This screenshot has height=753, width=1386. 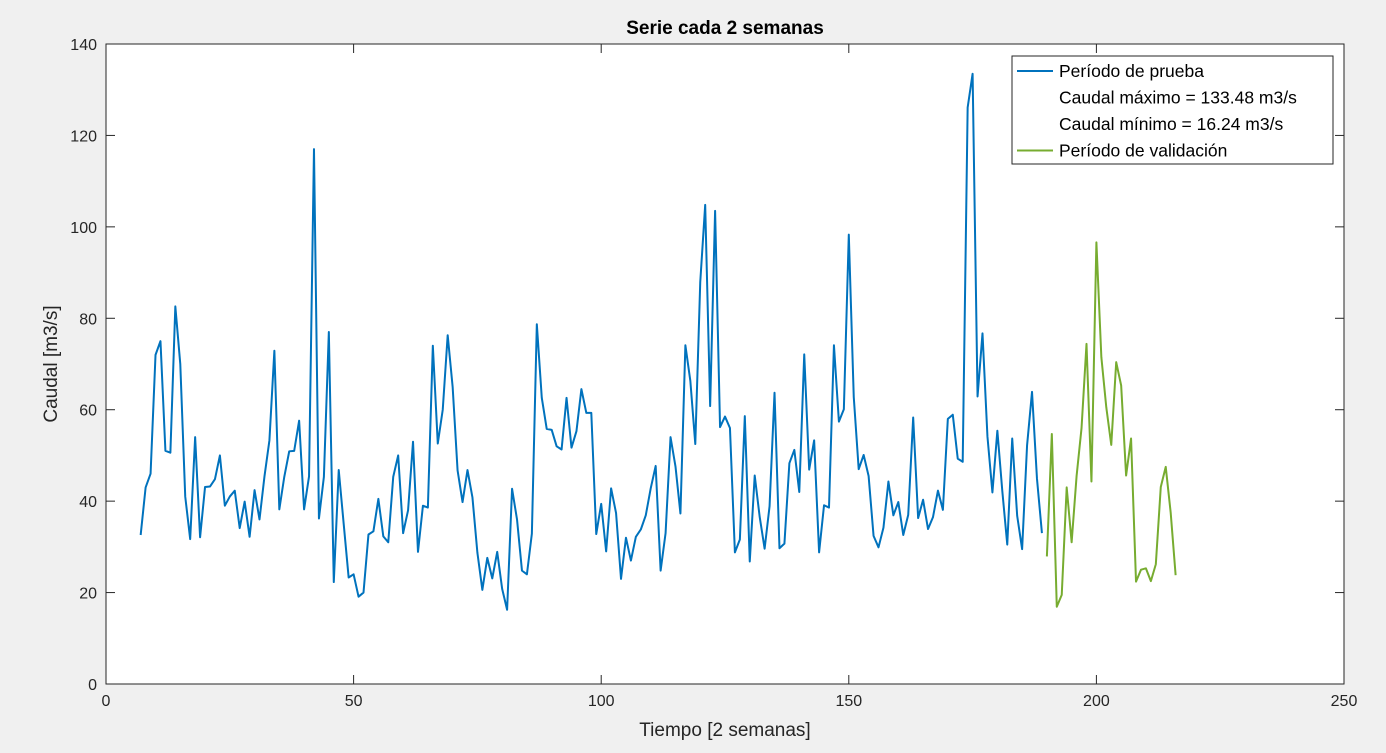 I want to click on y-axis-label: Caudal [m3/s], so click(x=51, y=363).